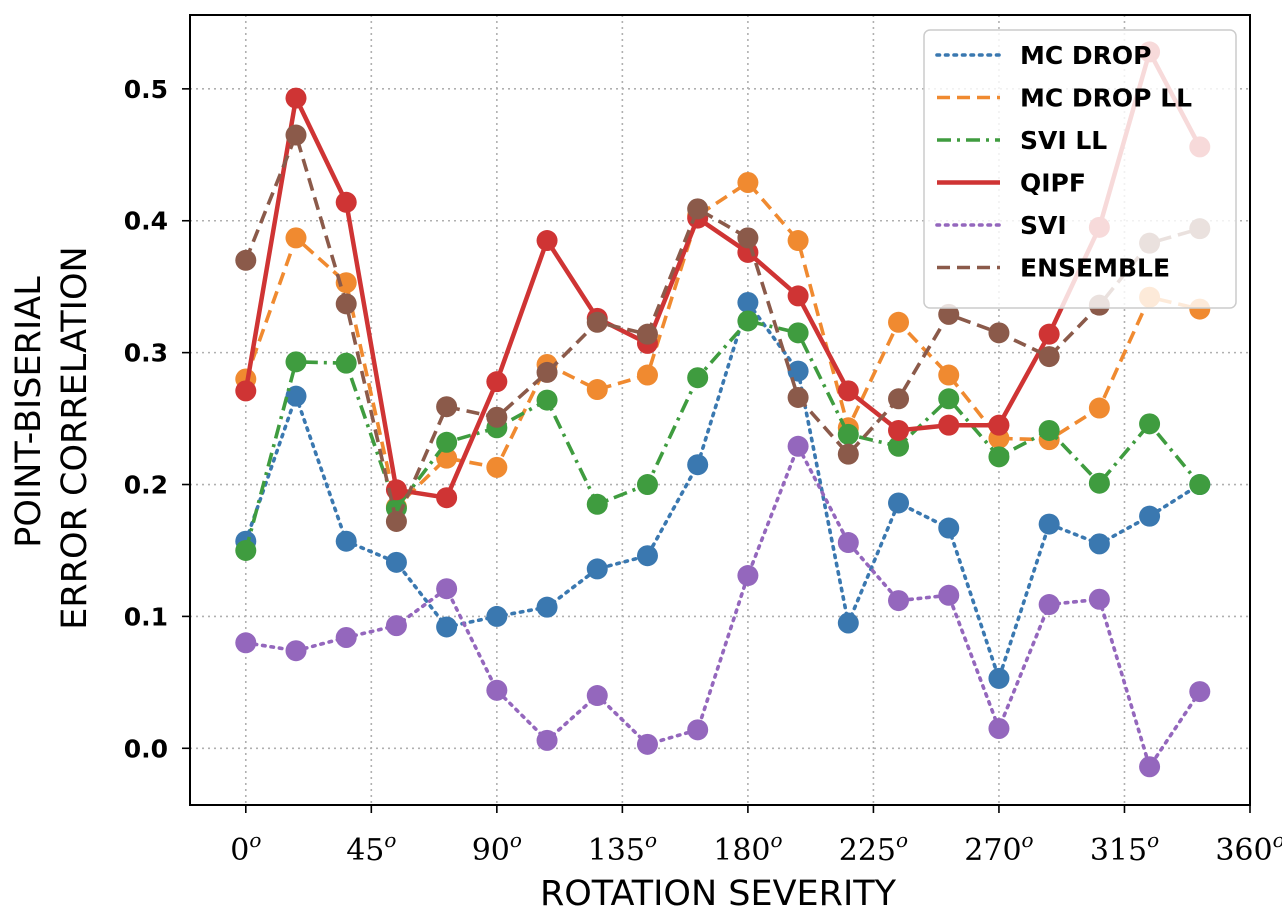  What do you see at coordinates (622, 848) in the screenshot?
I see `x-tick-label: 135o` at bounding box center [622, 848].